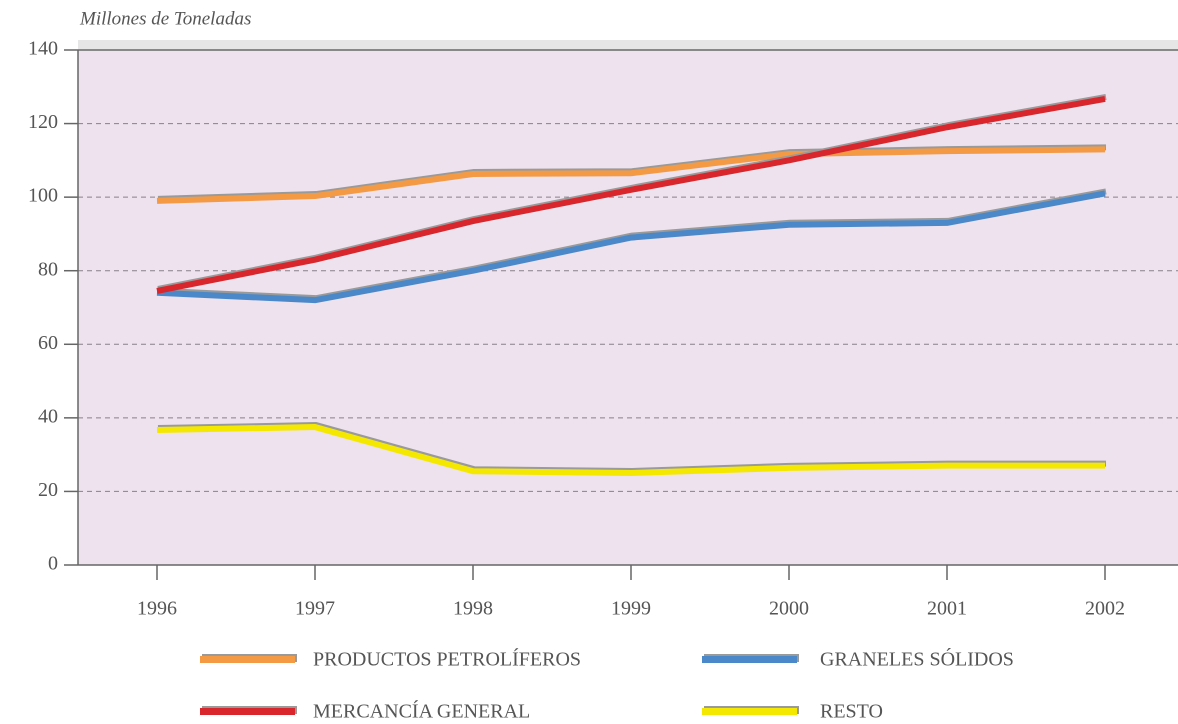  I want to click on y-tick-label: 80, so click(48, 269).